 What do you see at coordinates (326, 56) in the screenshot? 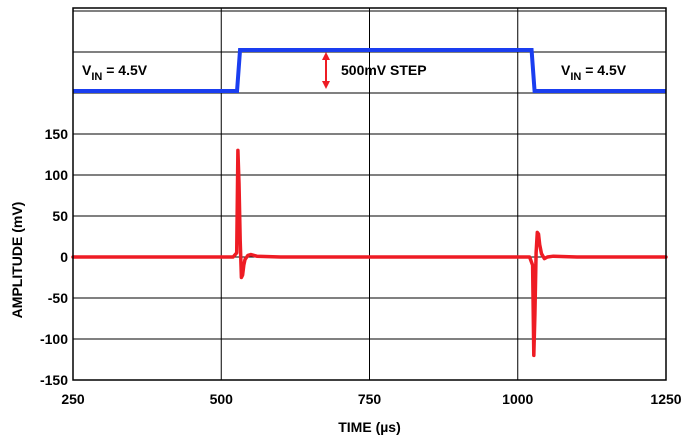
I see `step-arrow-head-up` at bounding box center [326, 56].